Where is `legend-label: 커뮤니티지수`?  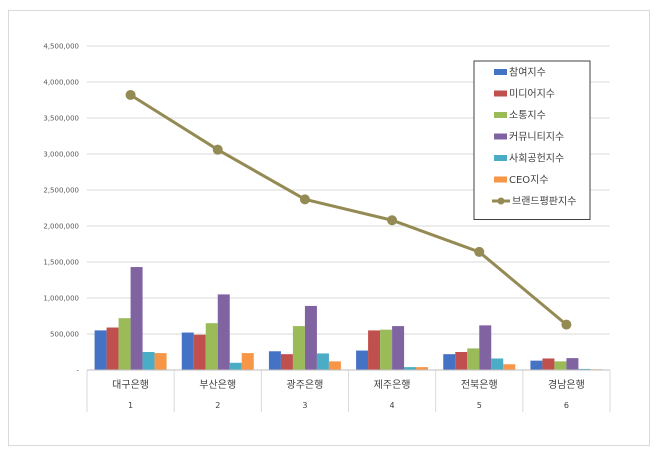
legend-label: 커뮤니티지수 is located at coordinates (536, 137).